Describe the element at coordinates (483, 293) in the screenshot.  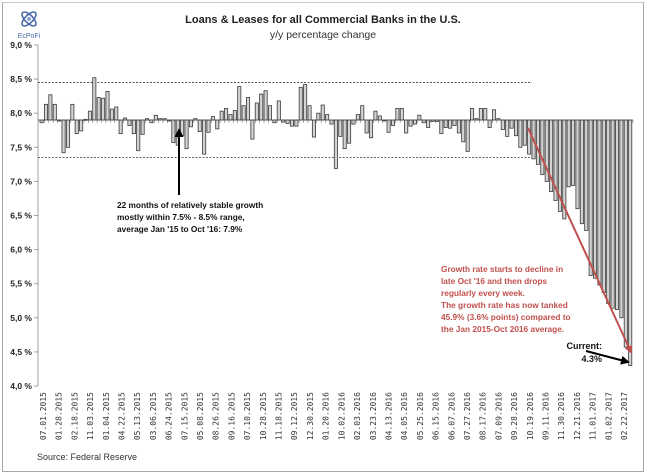
I see `decline-annotation-line: regularly every week.` at that location.